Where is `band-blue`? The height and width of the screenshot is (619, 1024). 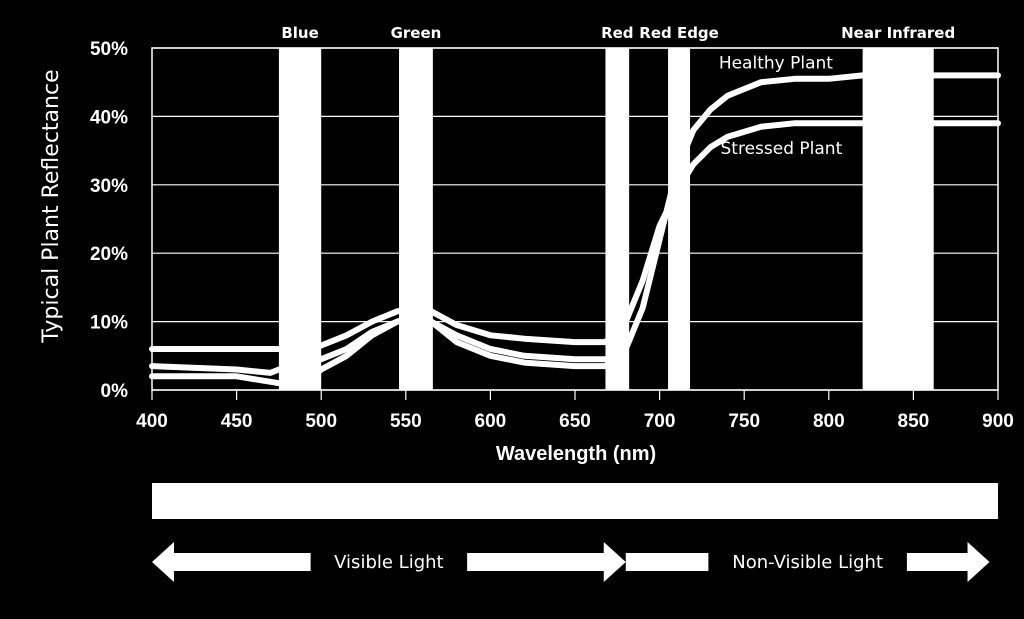 band-blue is located at coordinates (300, 219).